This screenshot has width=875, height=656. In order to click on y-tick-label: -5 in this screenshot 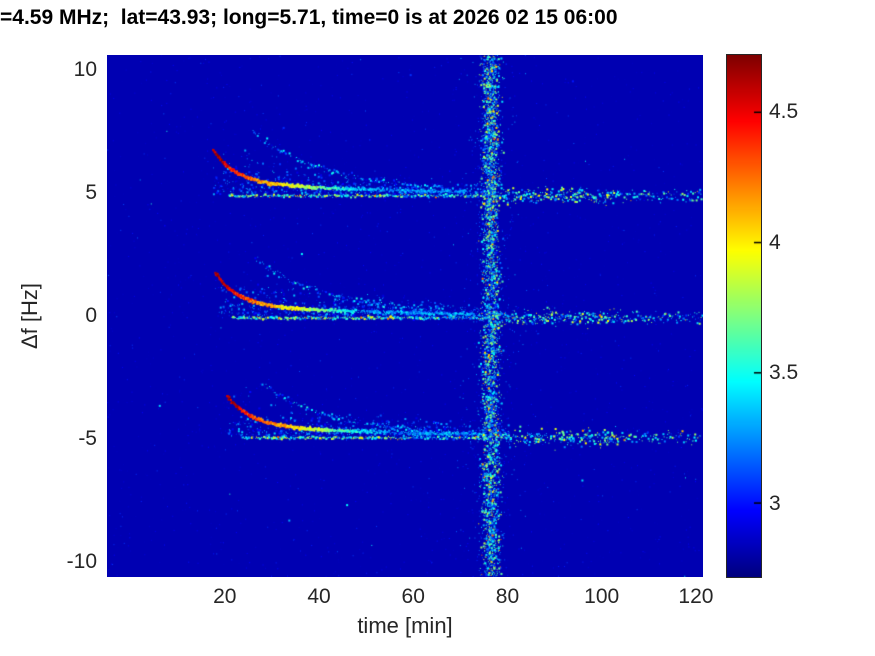, I will do `click(87, 439)`.